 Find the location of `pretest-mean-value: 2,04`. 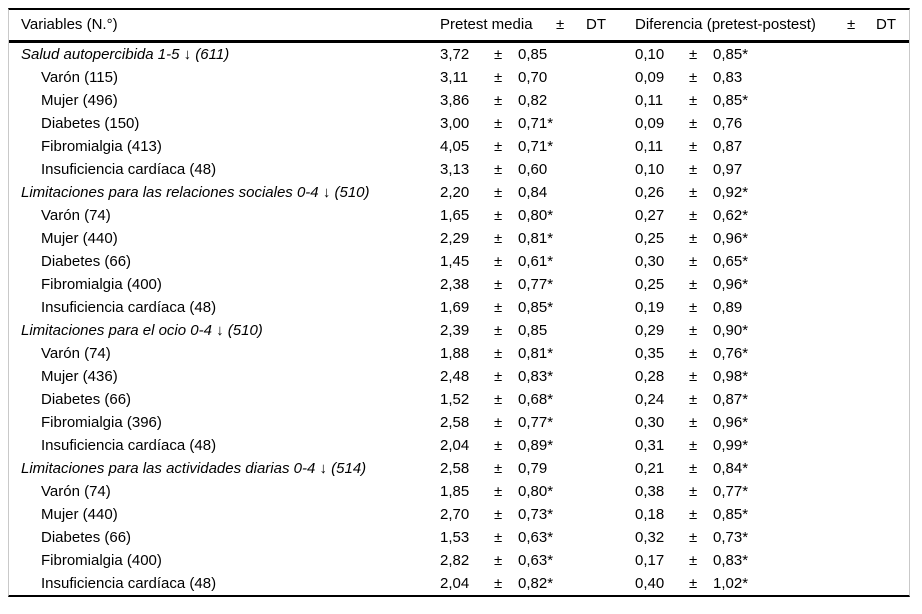

pretest-mean-value: 2,04 is located at coordinates (455, 583).